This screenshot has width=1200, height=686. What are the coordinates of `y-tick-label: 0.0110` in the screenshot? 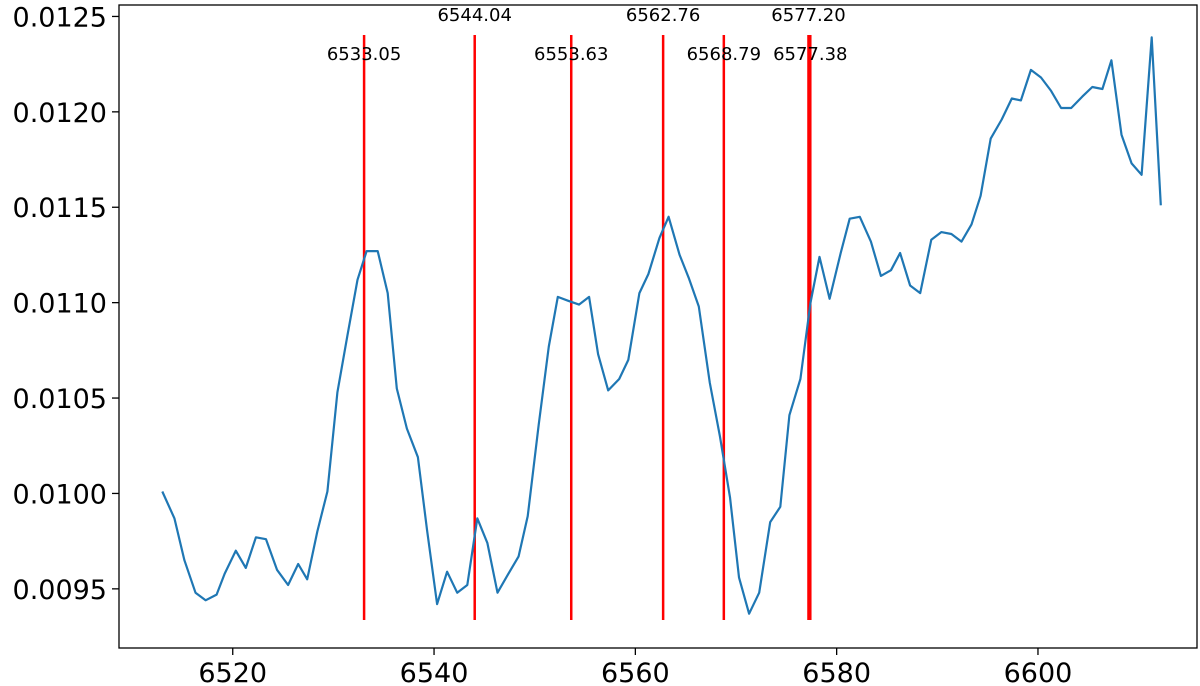 It's located at (60, 304).